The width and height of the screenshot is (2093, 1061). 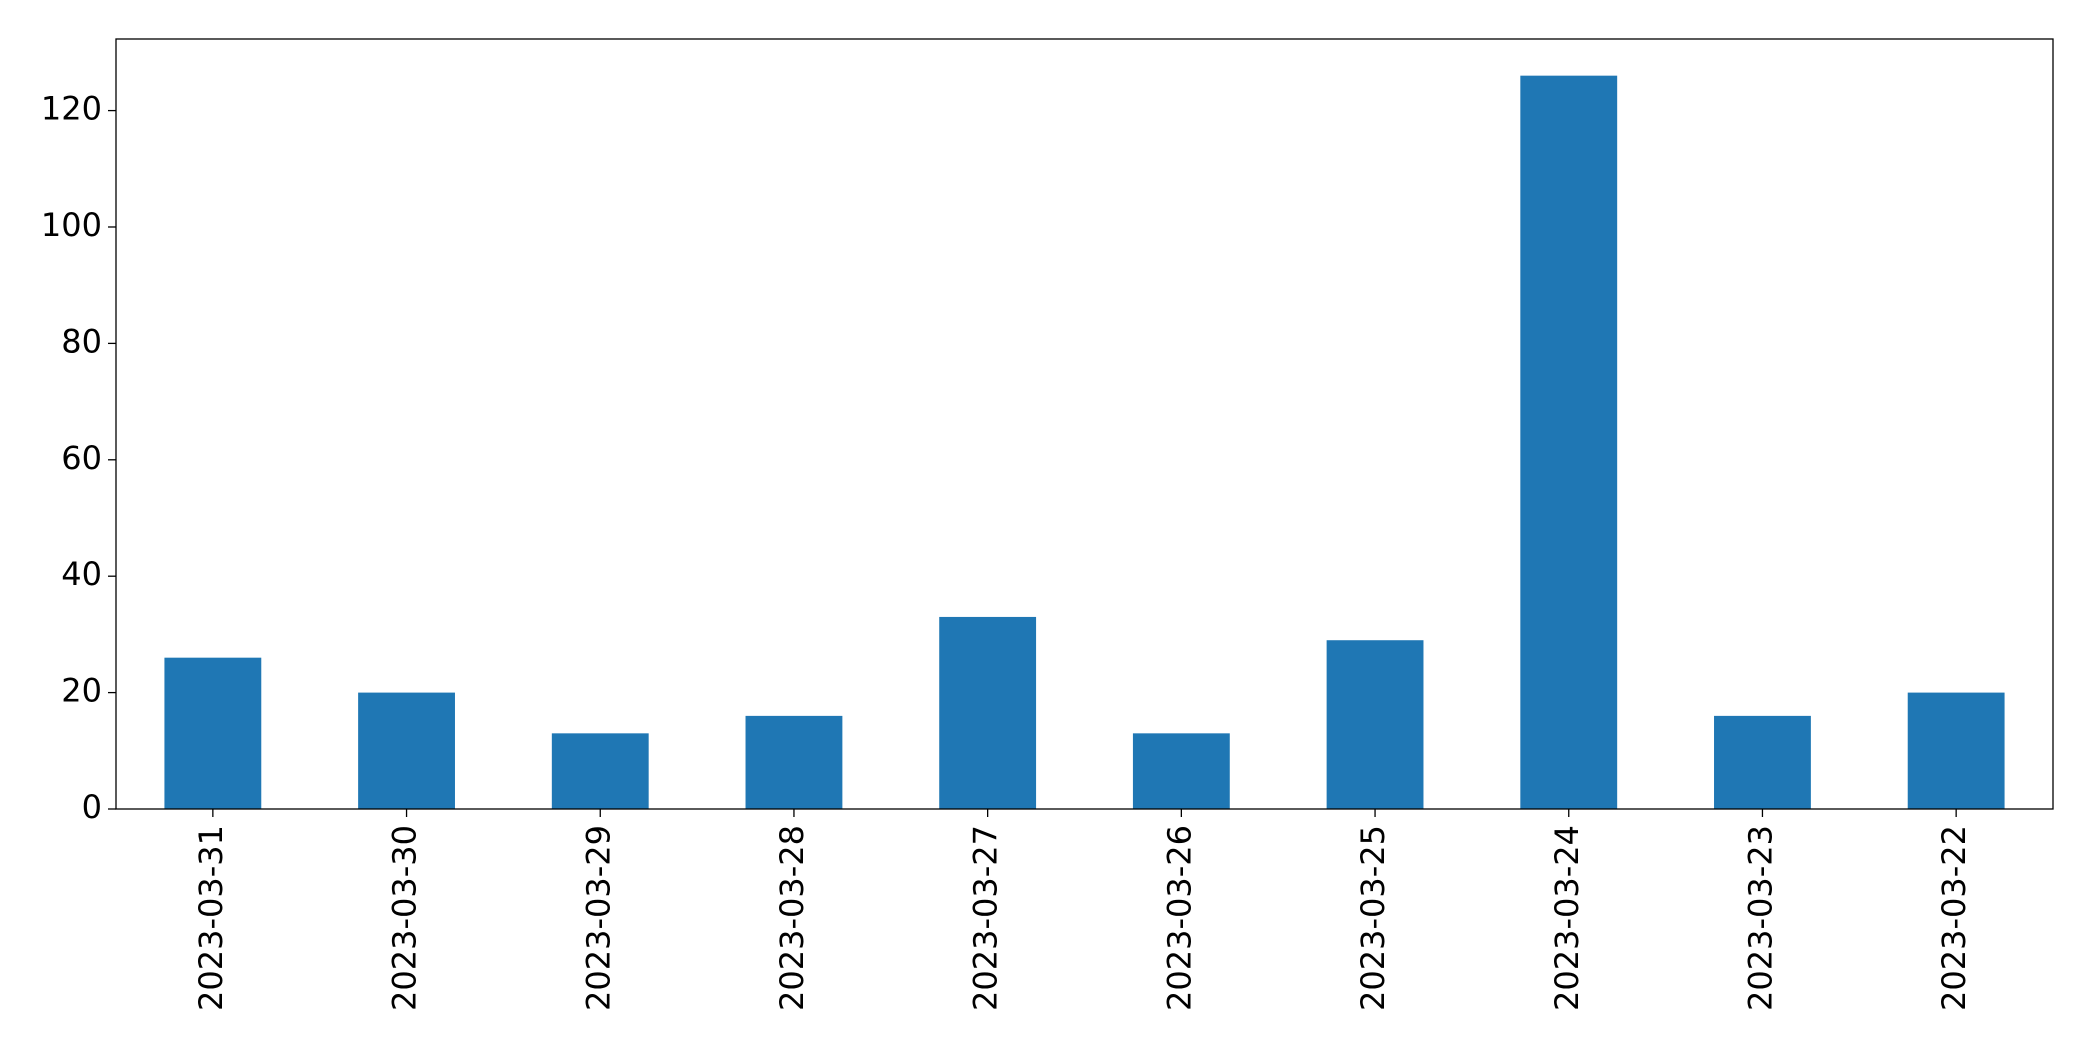 What do you see at coordinates (598, 918) in the screenshot?
I see `x-tick-label: 2023-03-29` at bounding box center [598, 918].